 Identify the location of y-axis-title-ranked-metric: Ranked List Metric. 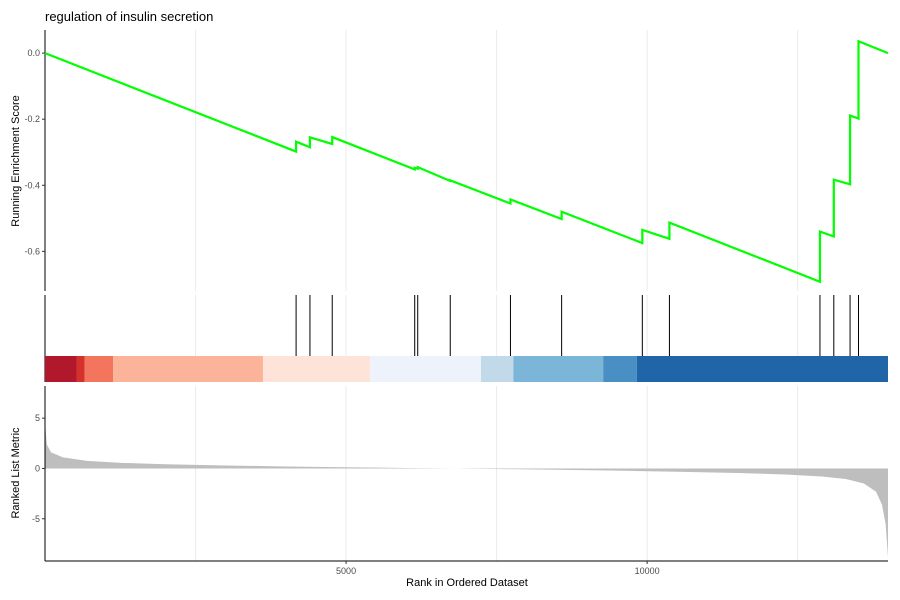
(16, 473).